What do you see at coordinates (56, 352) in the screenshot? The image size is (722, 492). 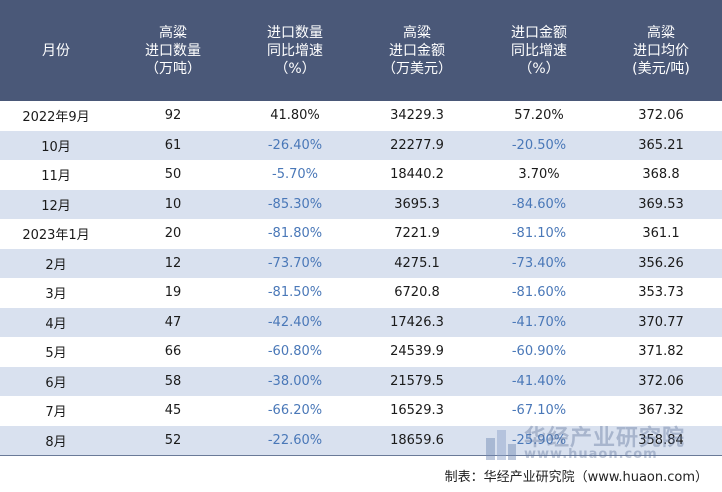 I see `month-cell: 5月` at bounding box center [56, 352].